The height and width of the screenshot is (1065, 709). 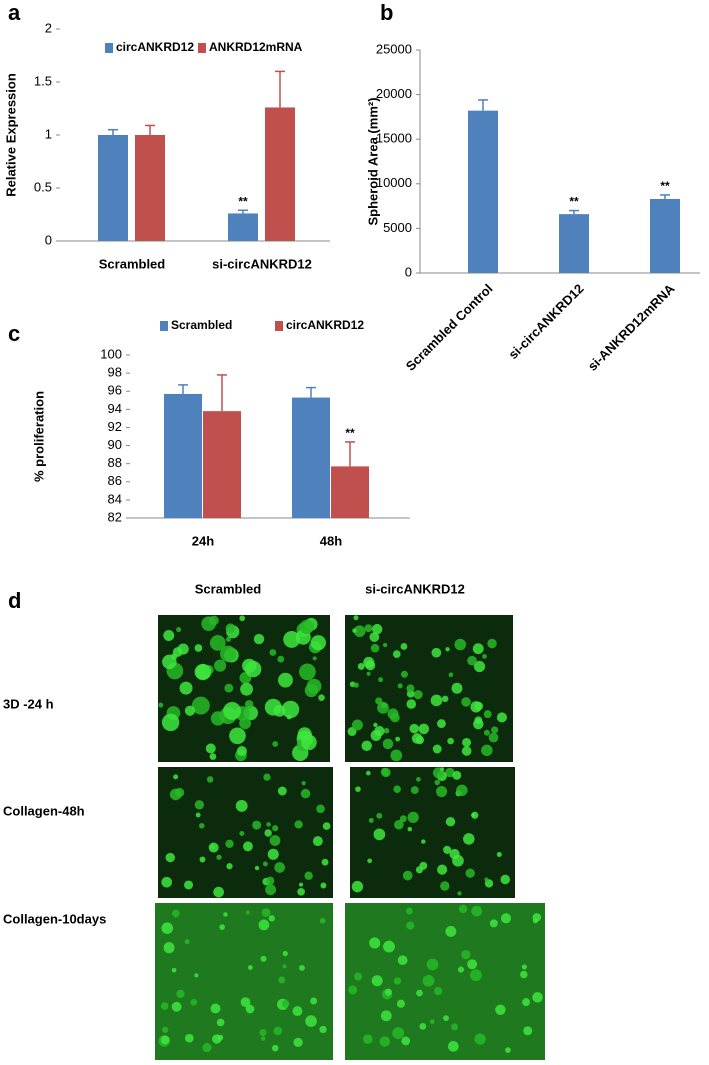 What do you see at coordinates (115, 372) in the screenshot?
I see `y-tick-label: 98` at bounding box center [115, 372].